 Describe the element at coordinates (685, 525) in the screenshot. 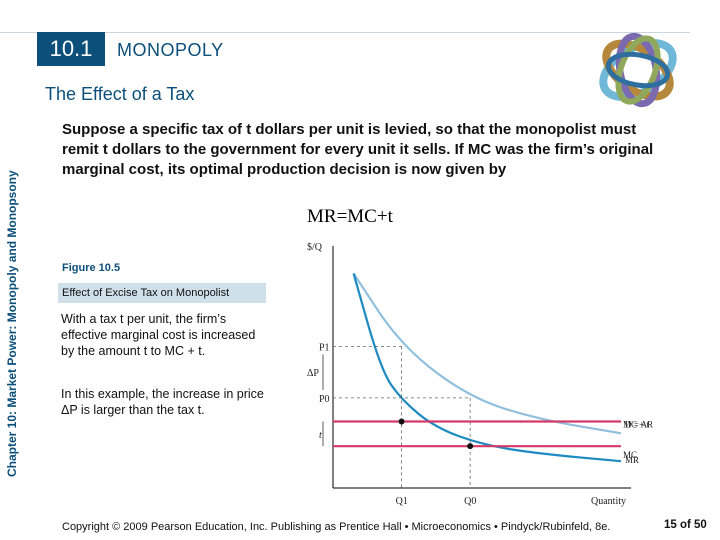

I see `page-number: 15 of 50` at that location.